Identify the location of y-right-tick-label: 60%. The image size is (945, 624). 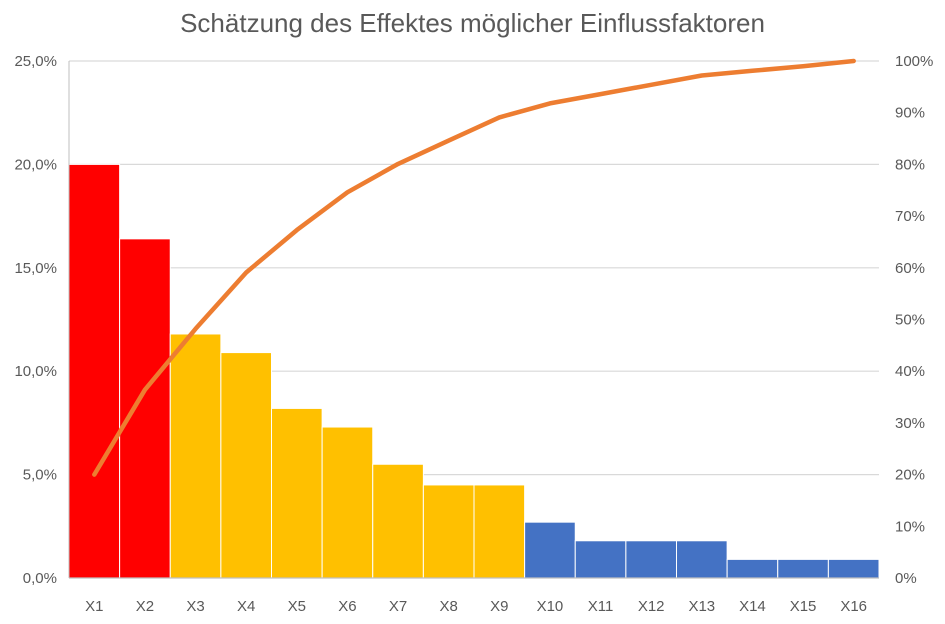
(910, 268).